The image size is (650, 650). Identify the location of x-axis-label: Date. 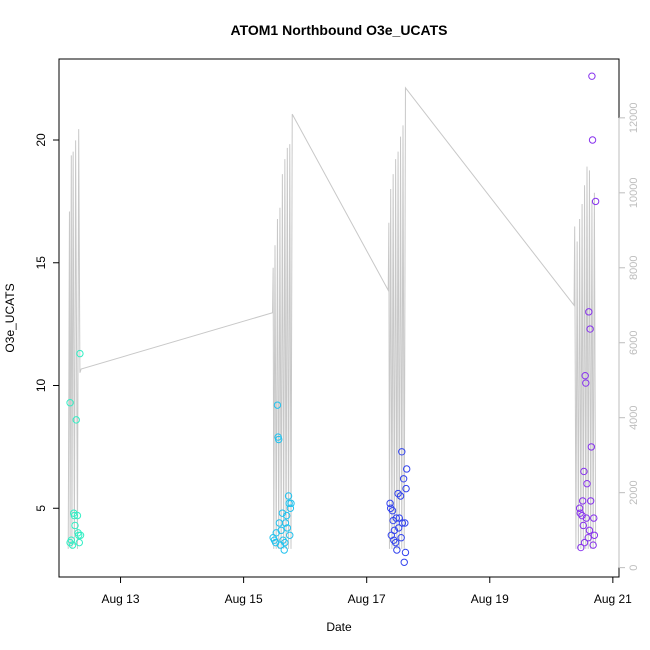
(339, 627).